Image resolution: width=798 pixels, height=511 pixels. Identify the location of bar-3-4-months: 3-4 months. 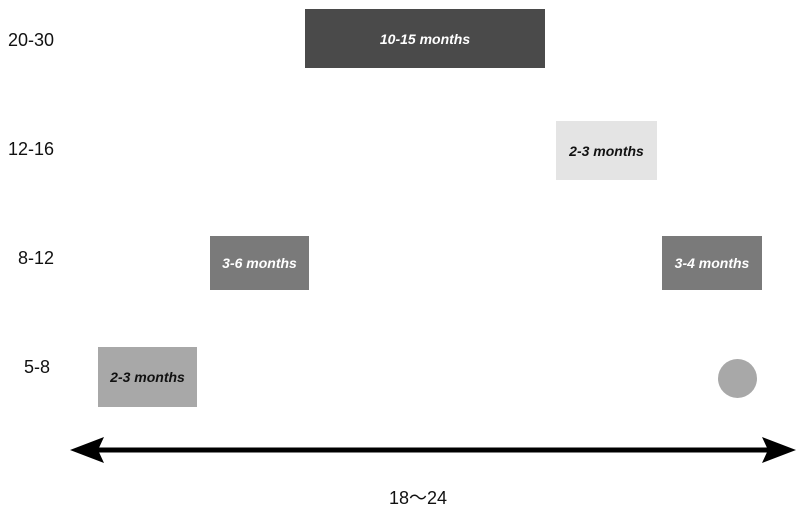
(712, 263).